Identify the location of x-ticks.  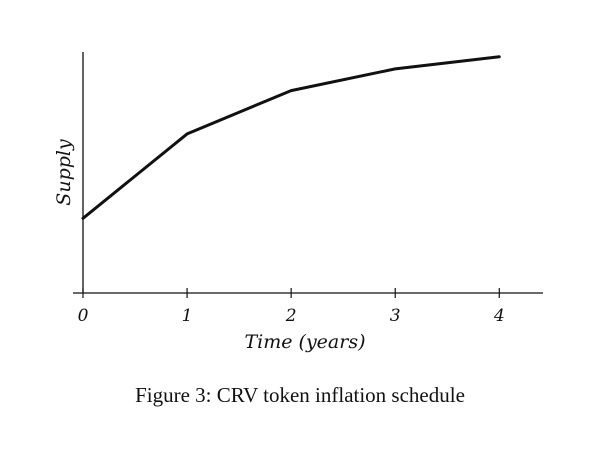
(291, 293).